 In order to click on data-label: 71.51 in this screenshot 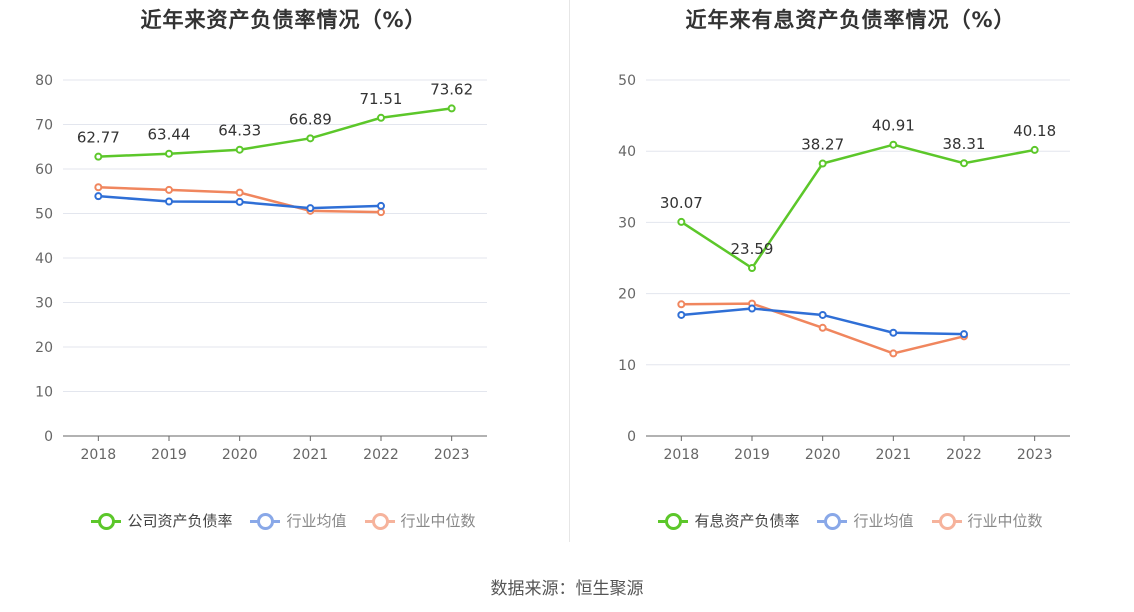, I will do `click(381, 99)`.